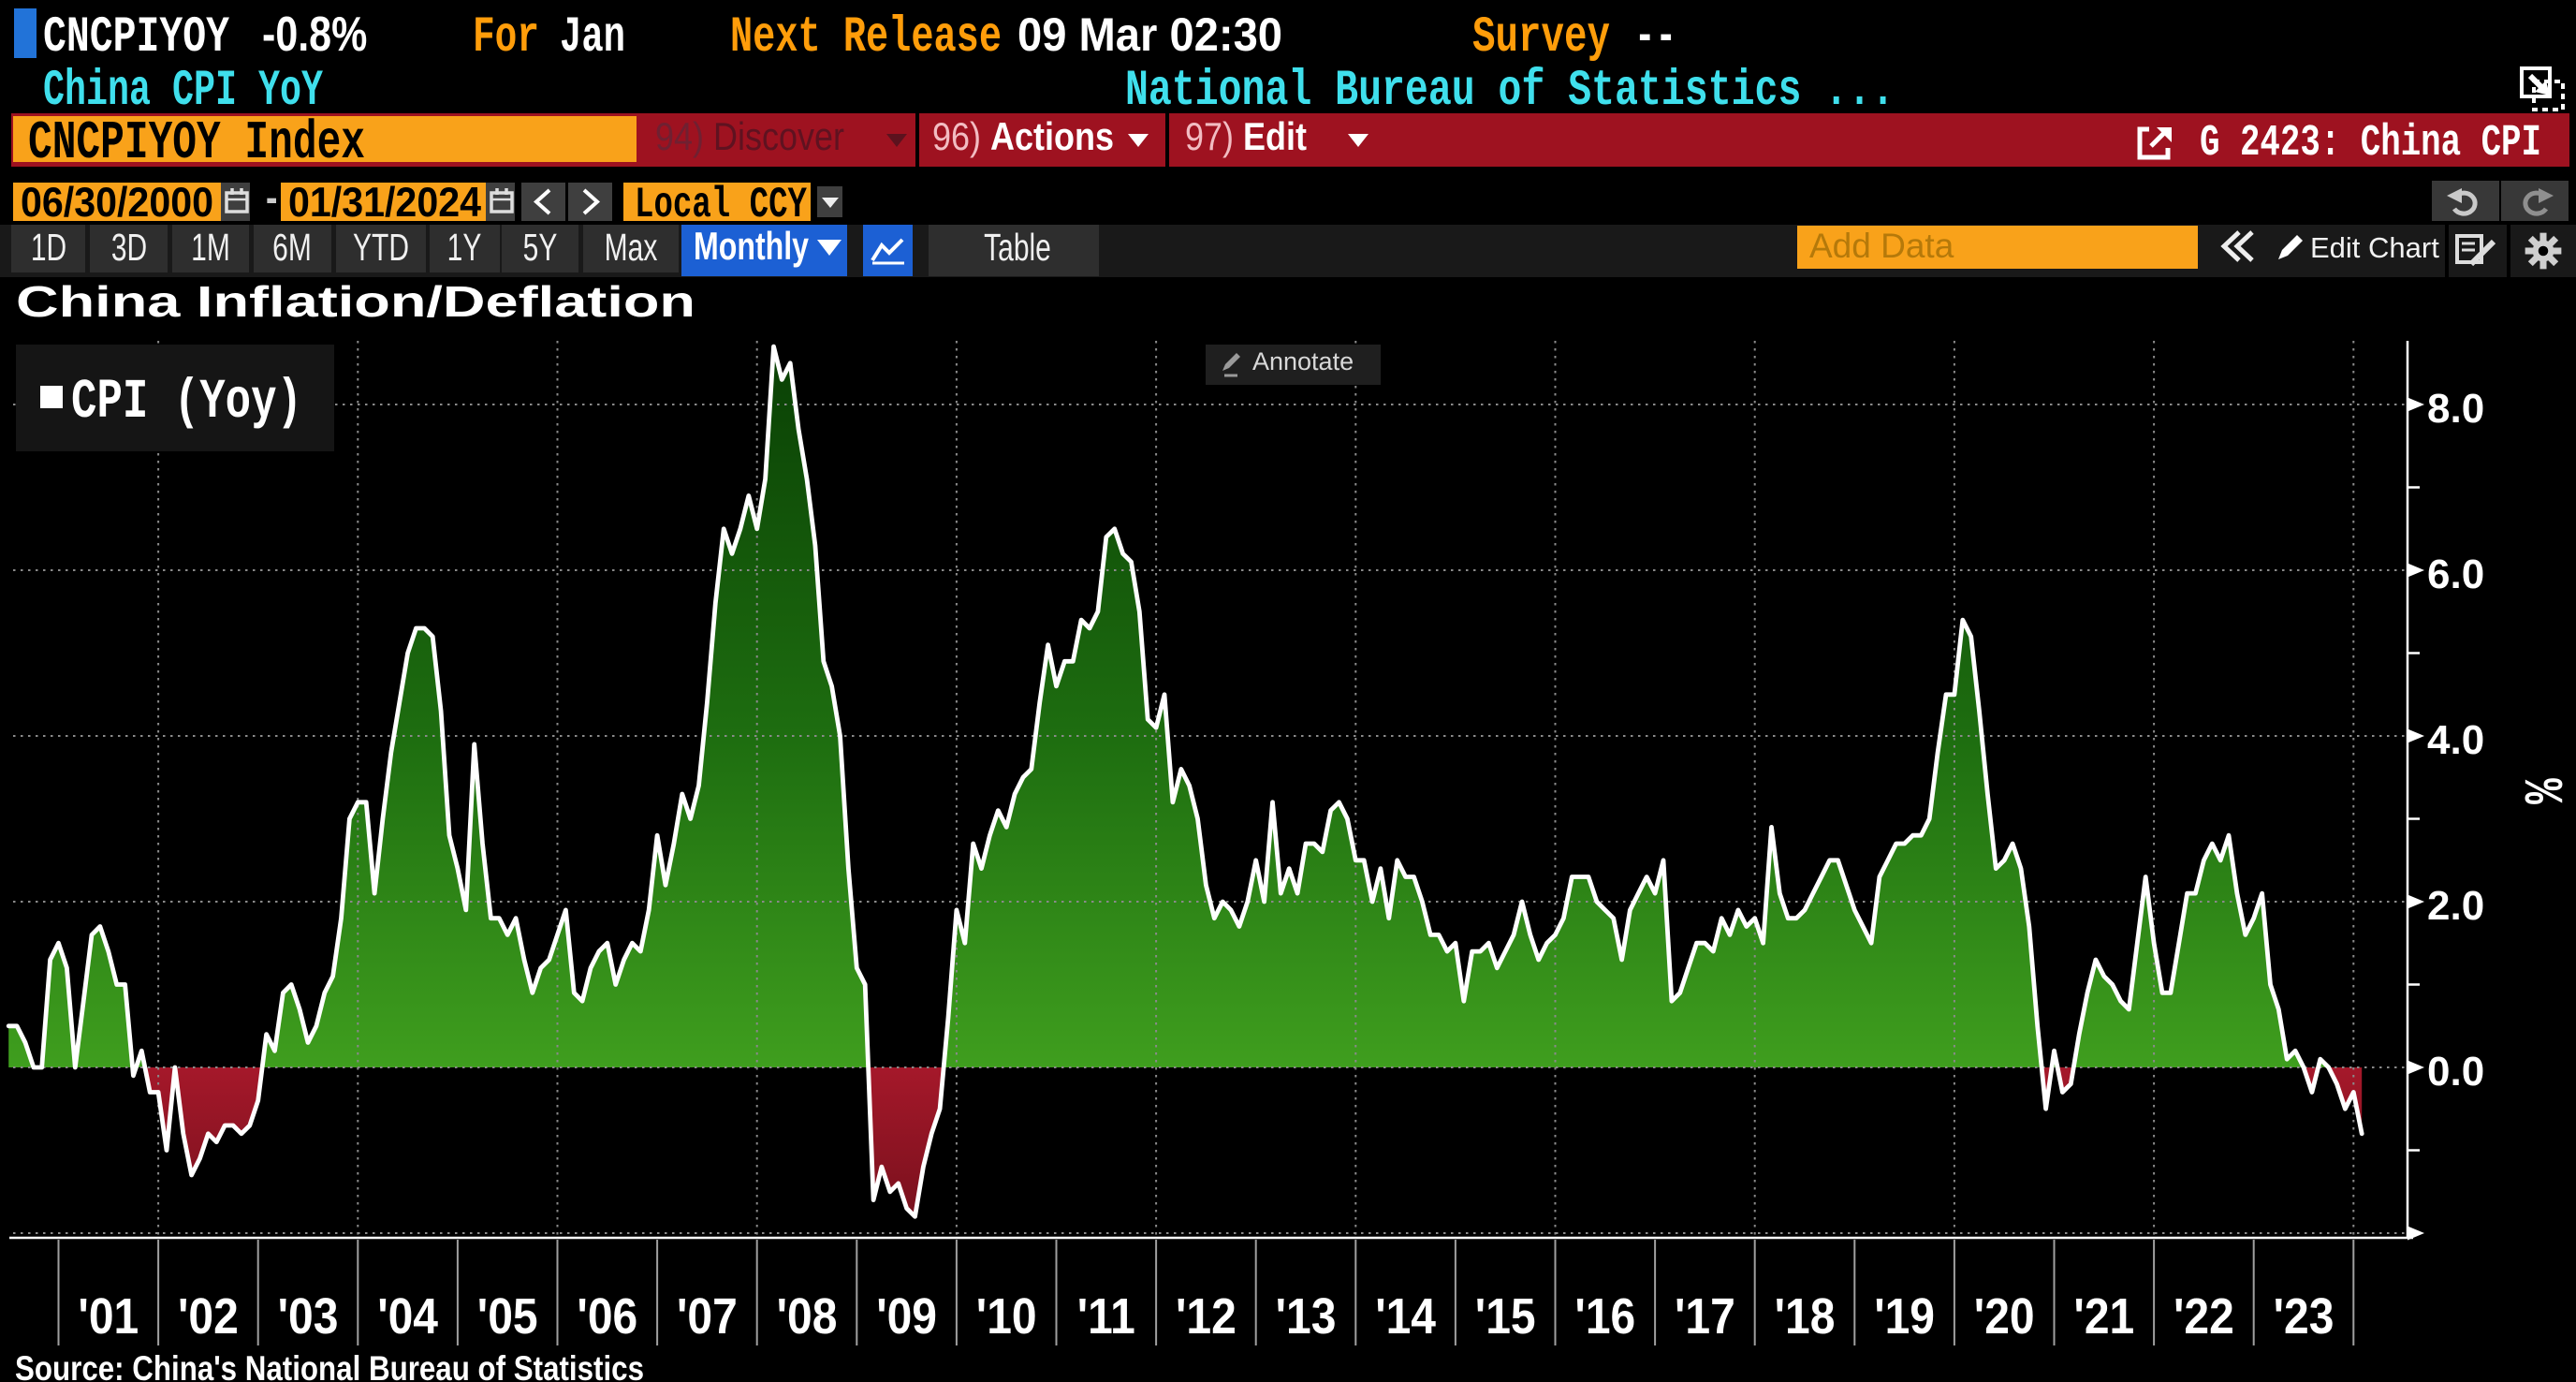 This screenshot has height=1382, width=2576. What do you see at coordinates (292, 248) in the screenshot?
I see `svg-text: 6M` at bounding box center [292, 248].